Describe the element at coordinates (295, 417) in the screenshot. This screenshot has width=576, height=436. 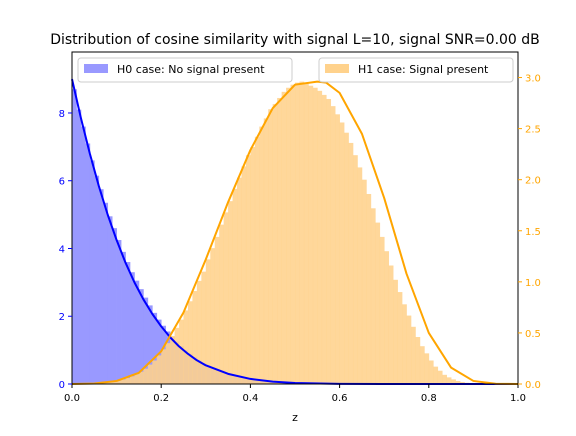
I see `x-axis-label: z` at that location.